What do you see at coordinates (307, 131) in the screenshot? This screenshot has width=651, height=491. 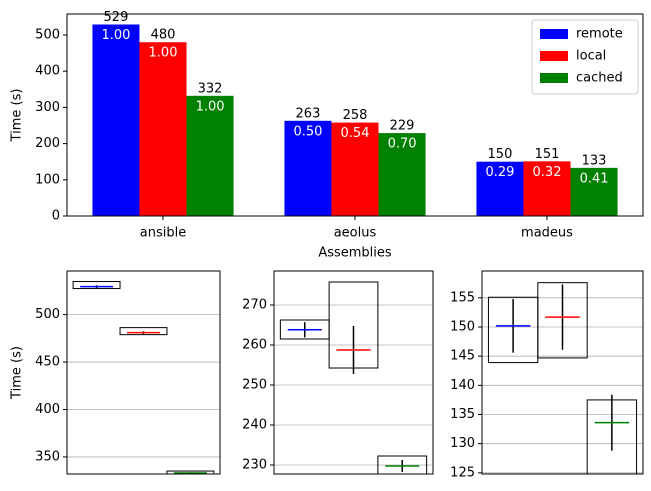 I see `ratio-label: 0.50` at bounding box center [307, 131].